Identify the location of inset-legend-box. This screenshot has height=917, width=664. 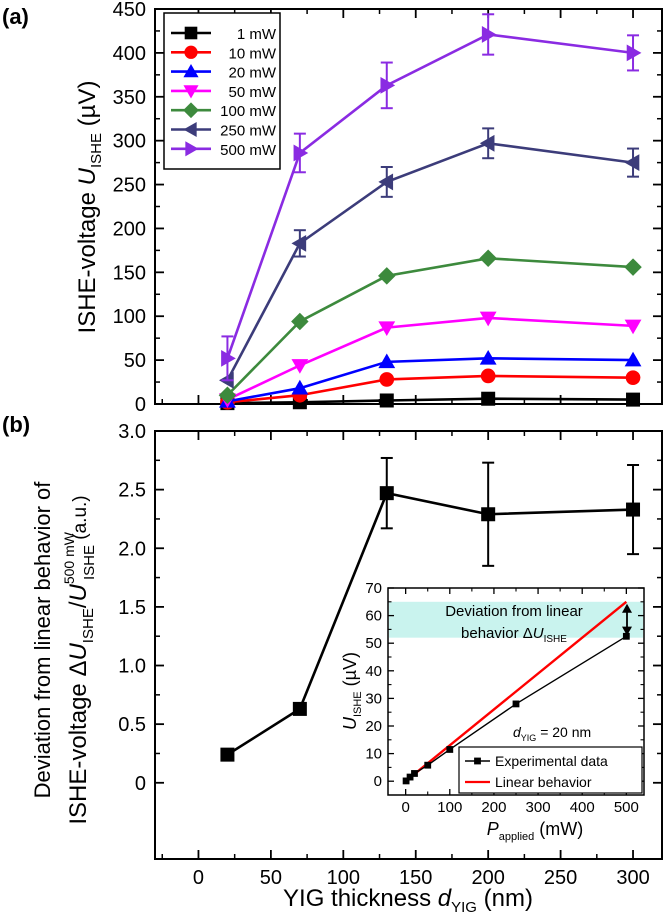
(550, 770).